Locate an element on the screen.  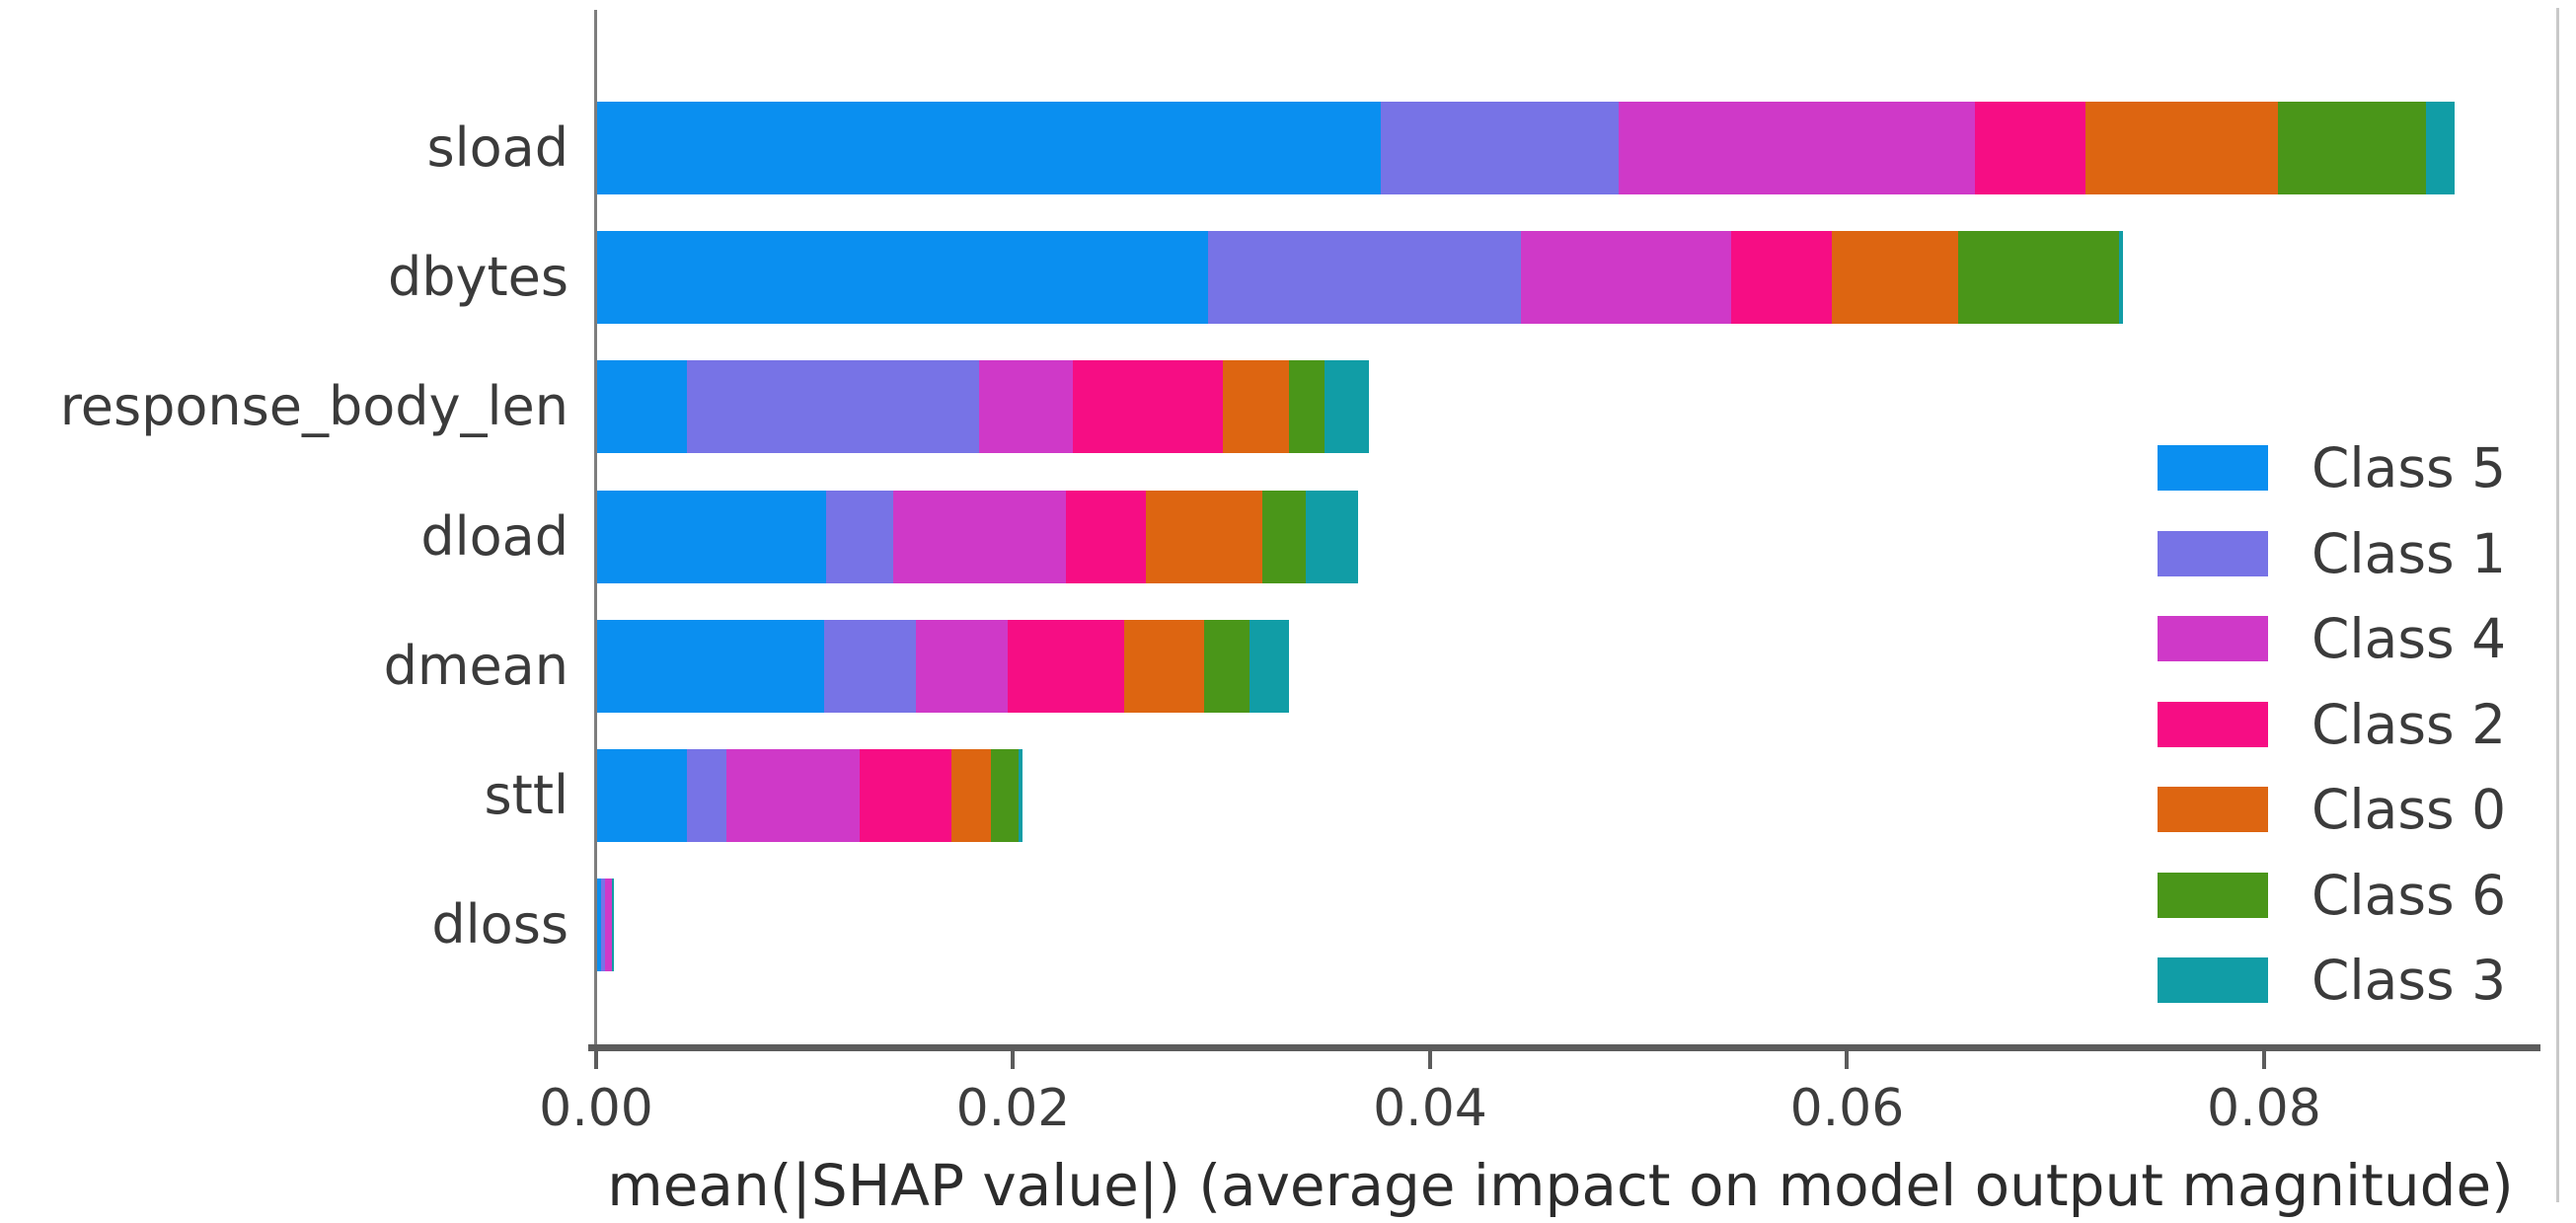
bar-dbytes is located at coordinates (1360, 278).